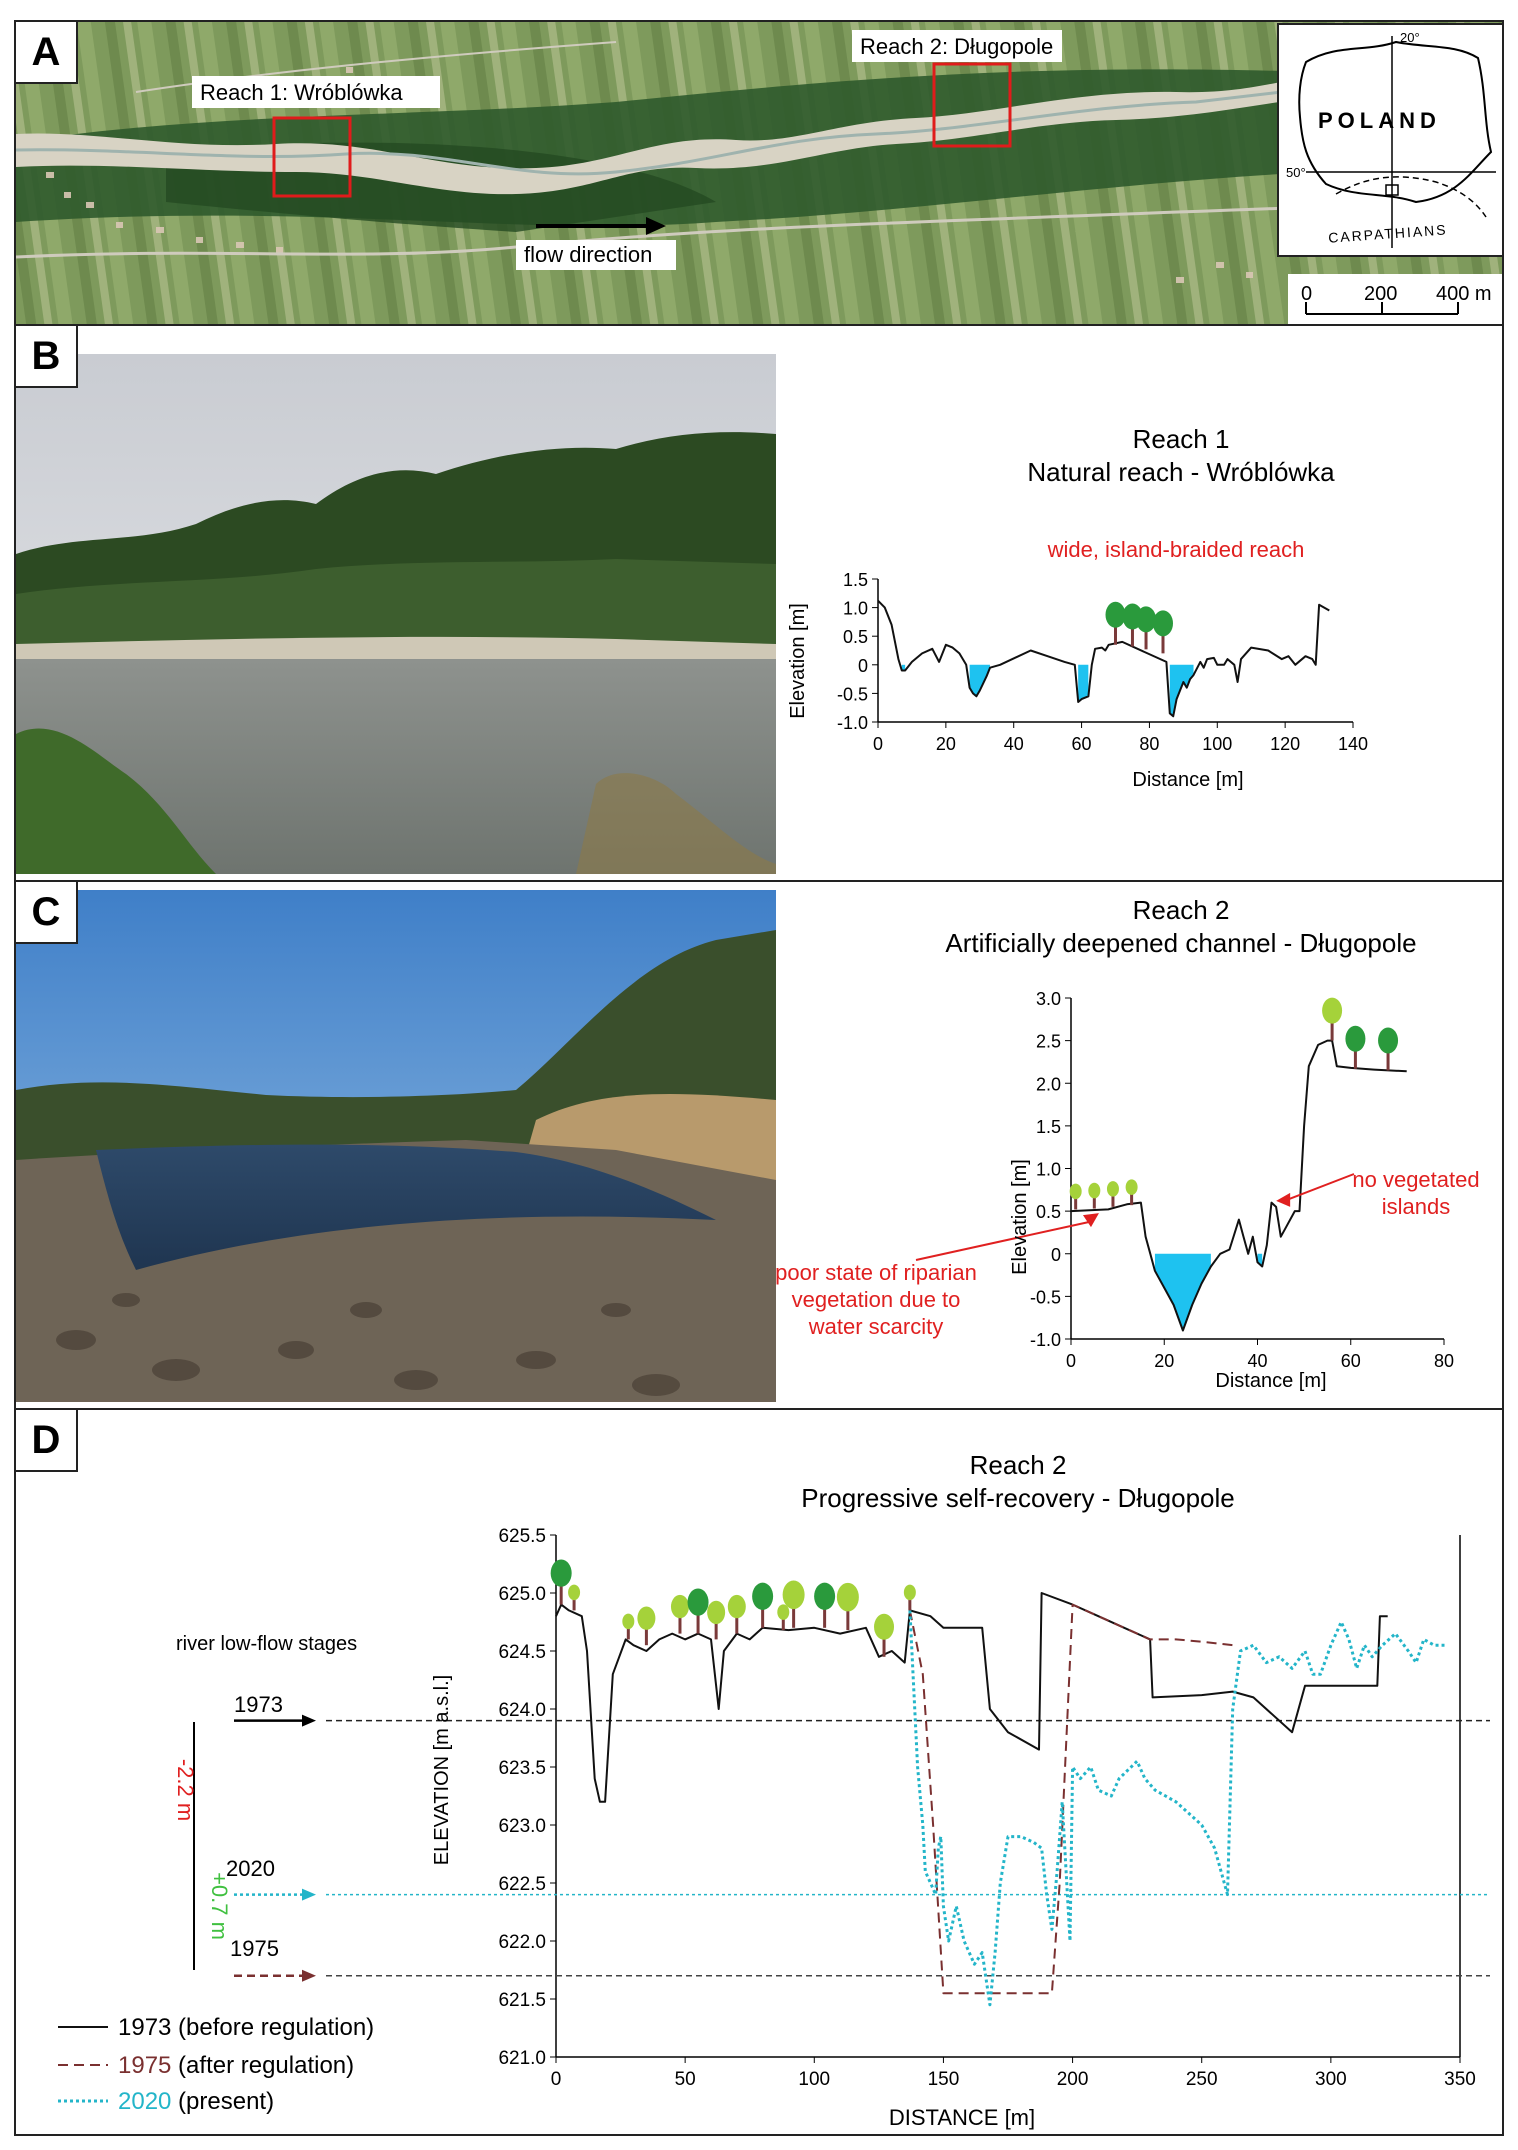 This screenshot has width=1518, height=2150. Describe the element at coordinates (556, 2079) in the screenshot. I see `x-tick-label: 0` at that location.